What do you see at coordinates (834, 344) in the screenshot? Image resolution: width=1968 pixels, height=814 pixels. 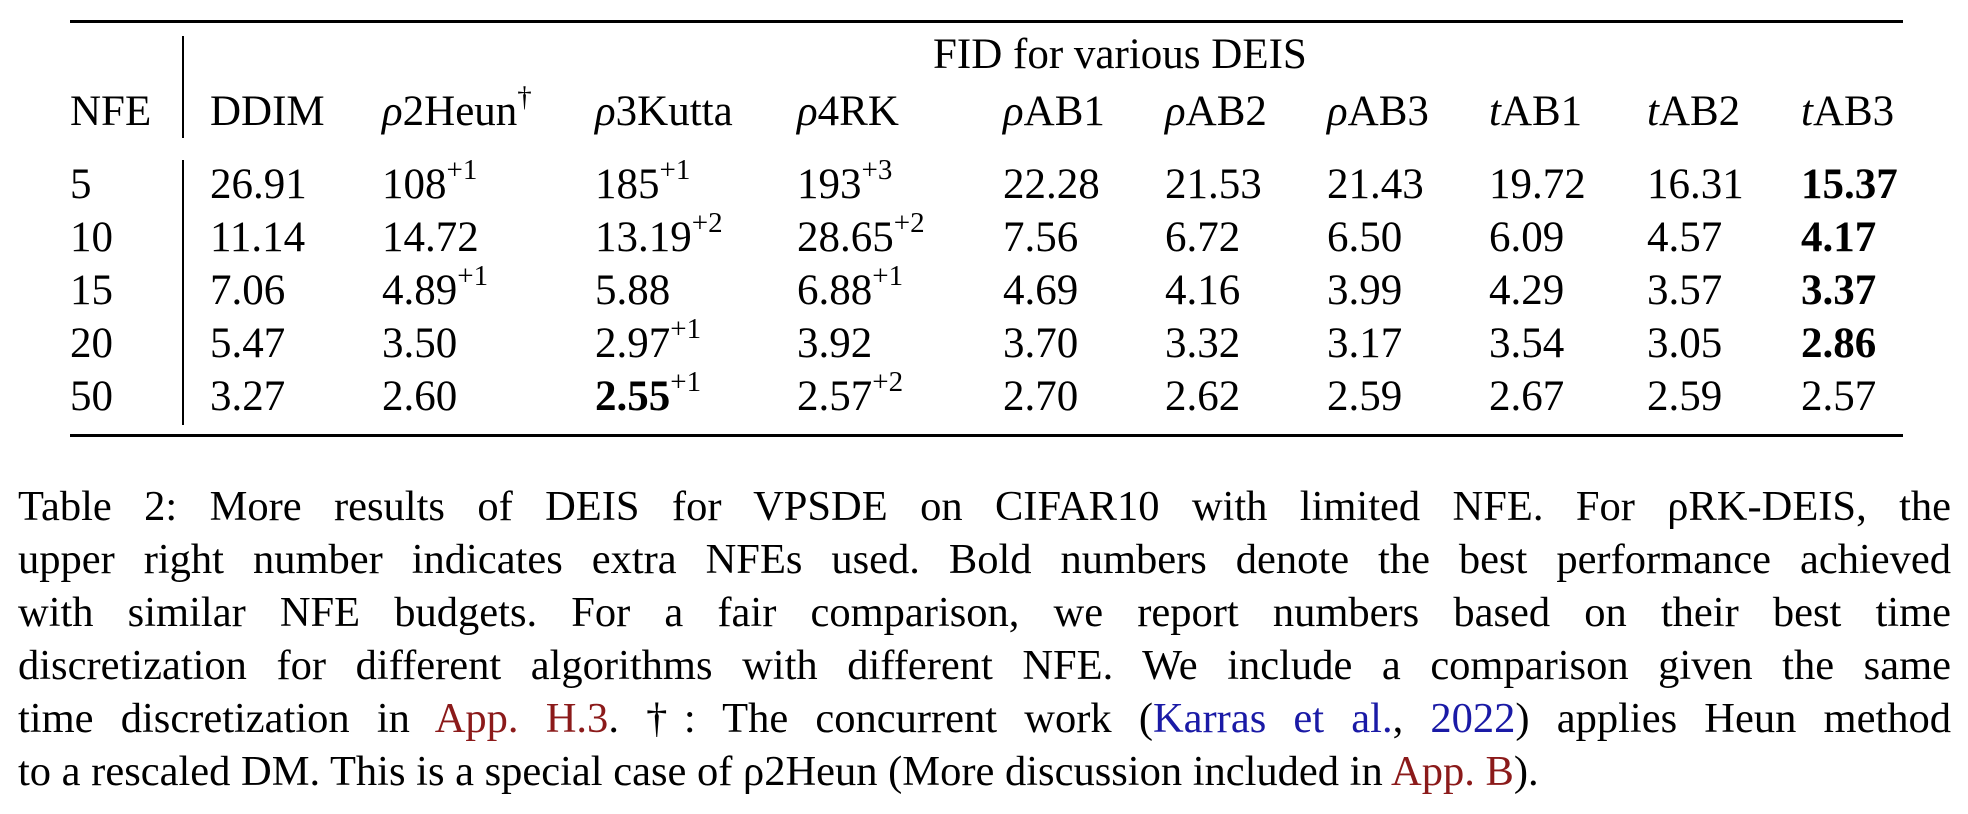 I see `fid-cell: 3.92` at bounding box center [834, 344].